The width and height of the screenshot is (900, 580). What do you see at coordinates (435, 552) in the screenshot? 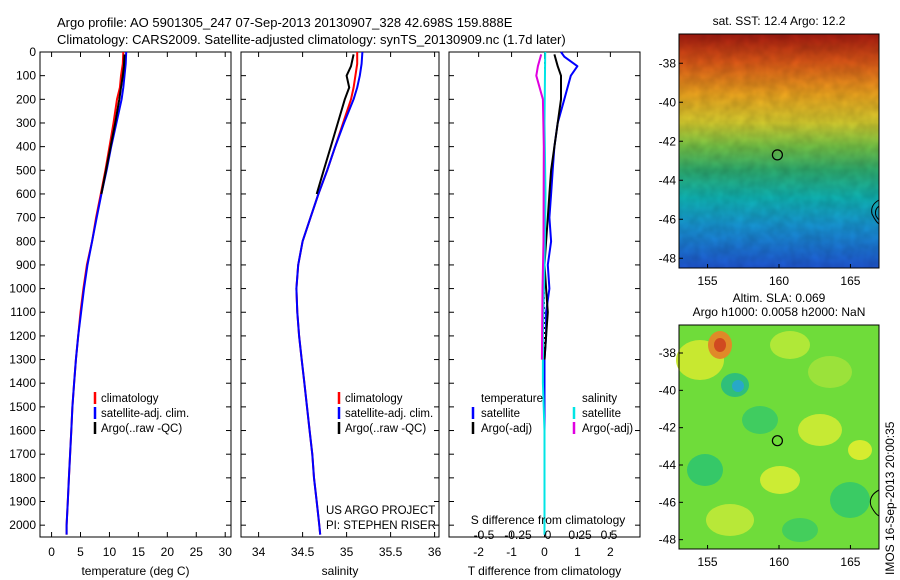
I see `x-tick-label: 36` at bounding box center [435, 552].